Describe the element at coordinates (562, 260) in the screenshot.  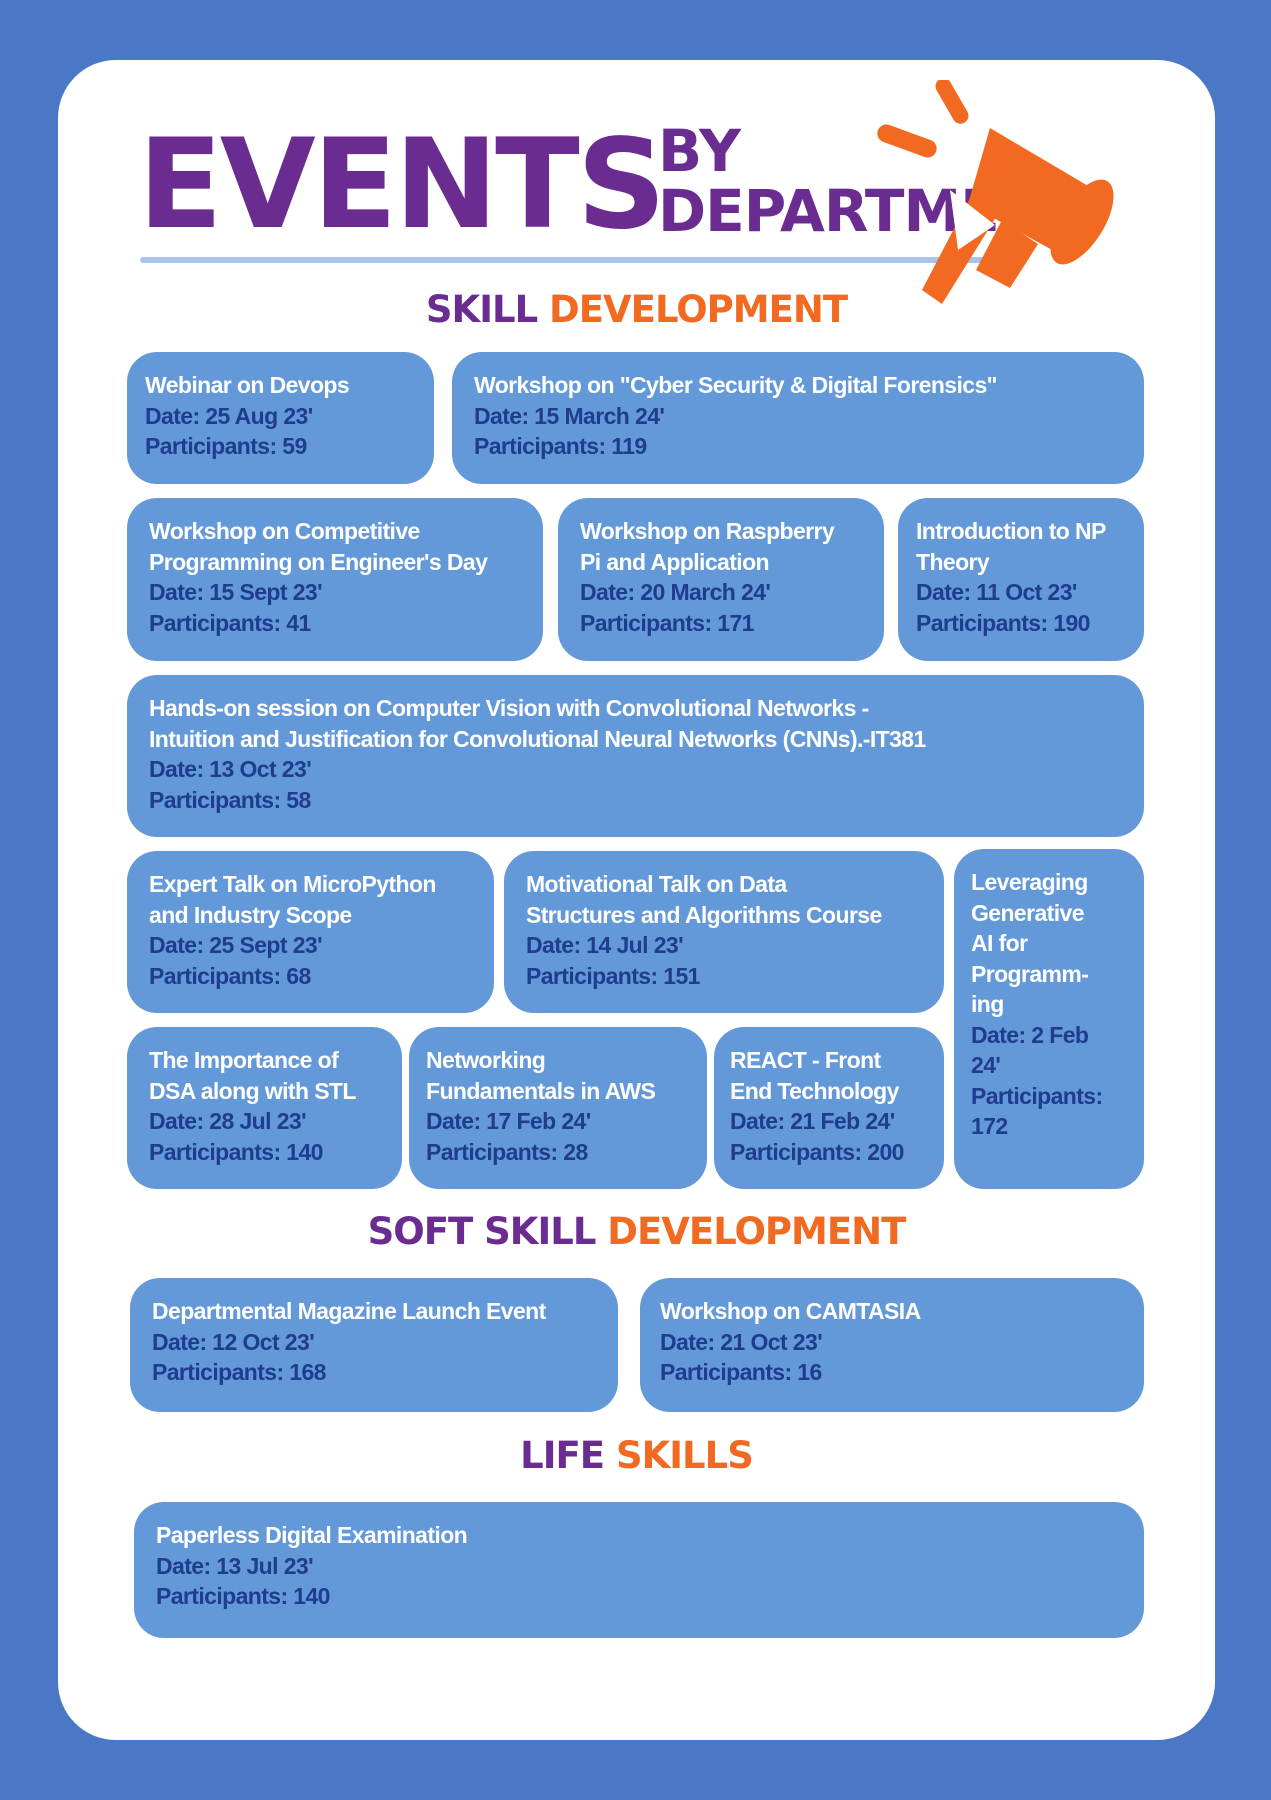
I see `title-underline` at that location.